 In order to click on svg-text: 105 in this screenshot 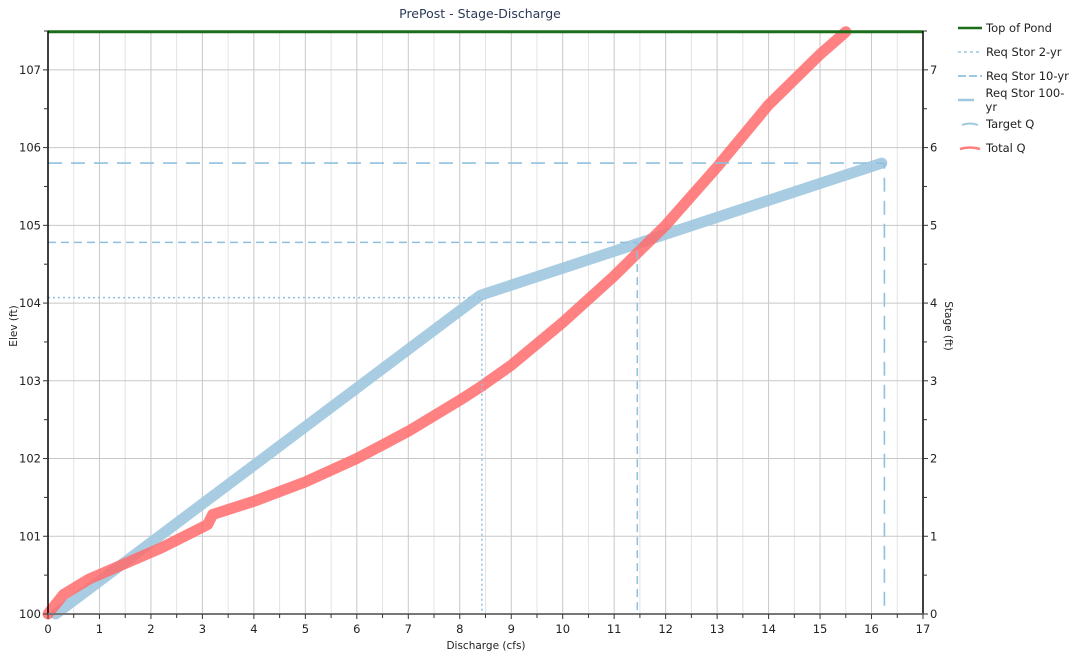, I will do `click(30, 225)`.